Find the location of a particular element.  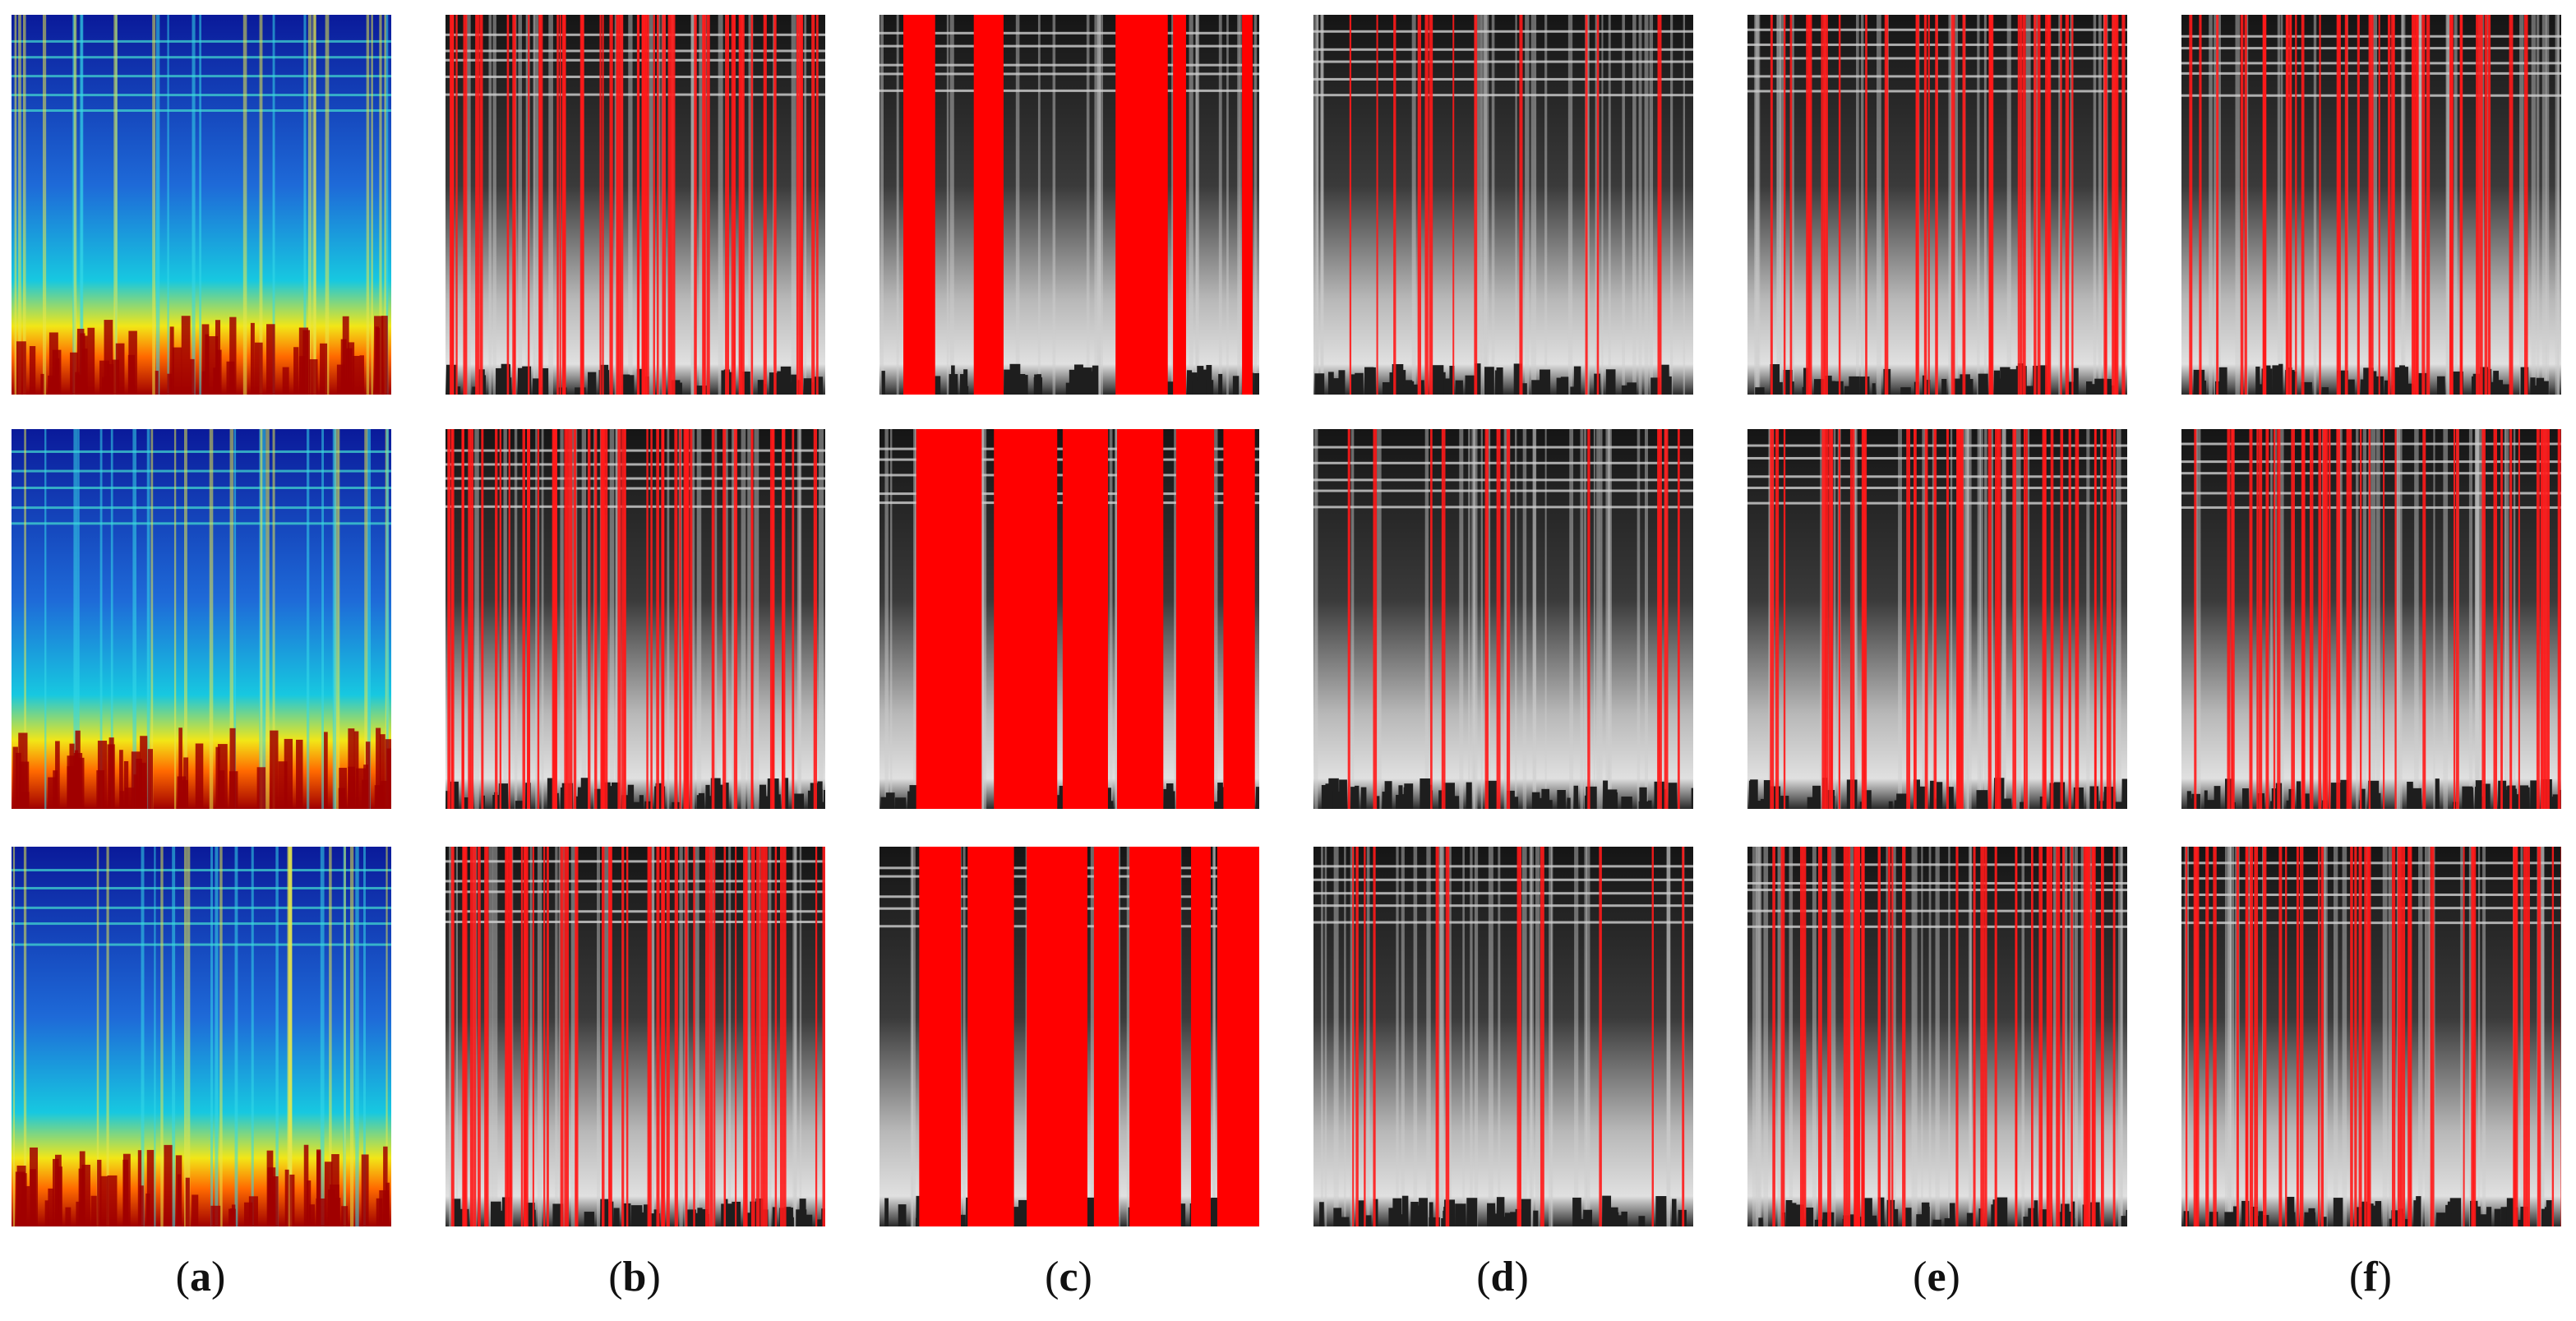

caption-letter: b is located at coordinates (634, 1277).